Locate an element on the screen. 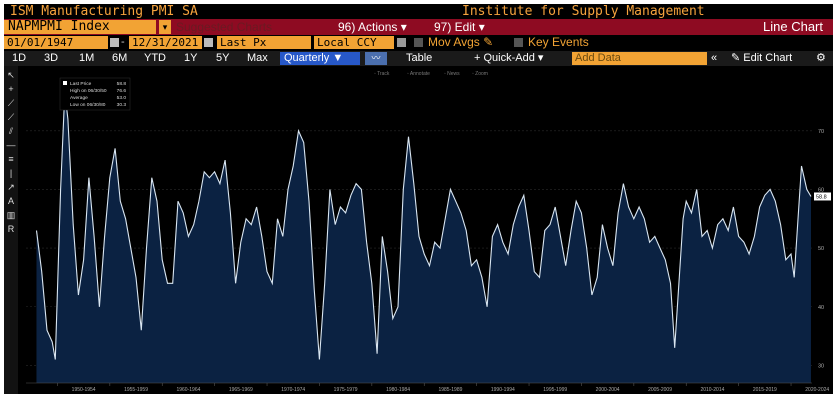 The image size is (839, 402). quick-add-button: + Quick-Add ▾ is located at coordinates (508, 58).